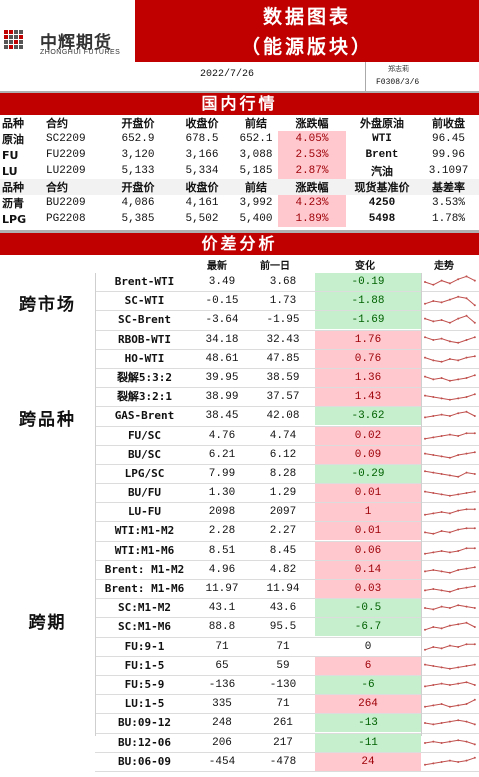  Describe the element at coordinates (368, 704) in the screenshot. I see `spread-change: 264` at that location.